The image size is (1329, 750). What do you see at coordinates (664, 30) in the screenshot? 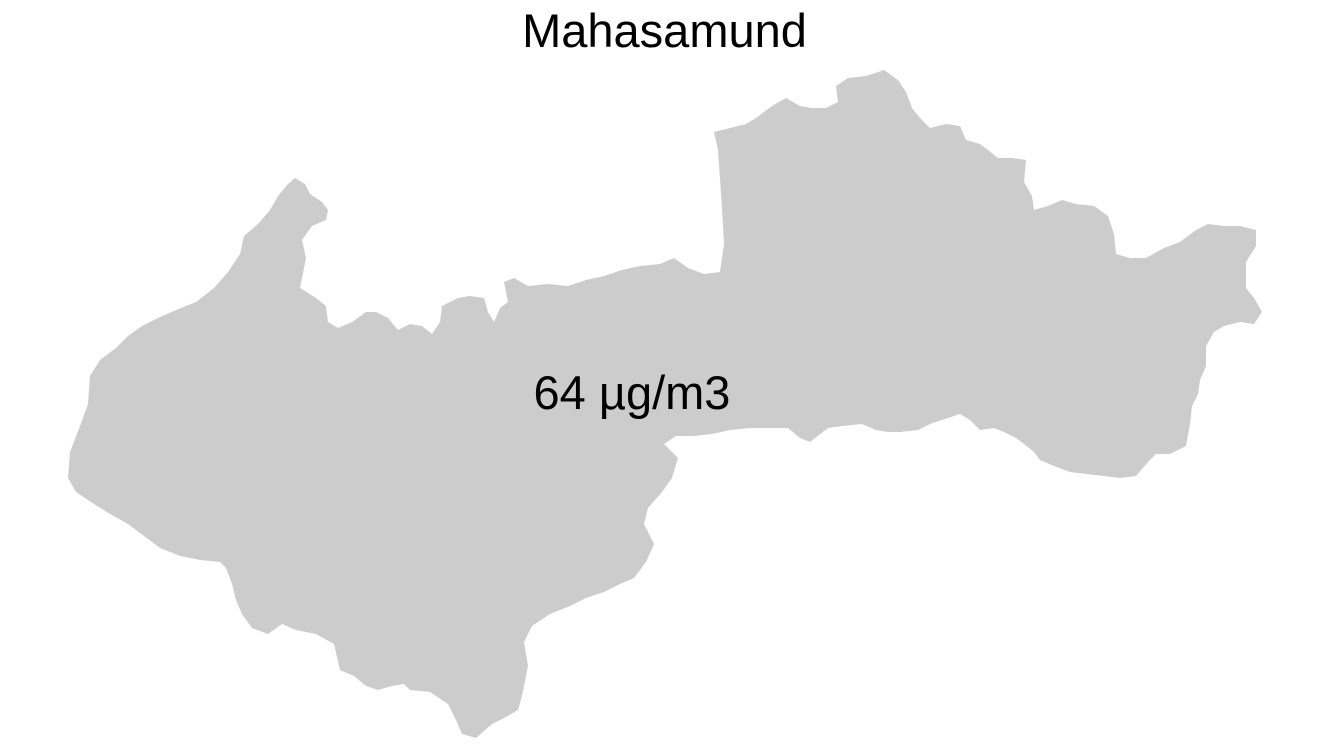
I see `map-title: Mahasamund` at bounding box center [664, 30].